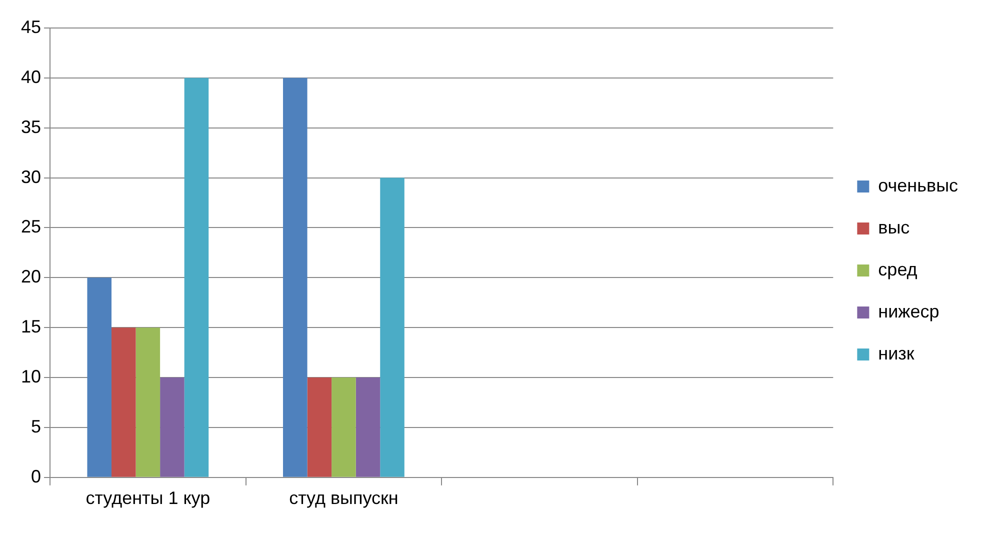  What do you see at coordinates (918, 185) in the screenshot?
I see `legend-label: оченьвыс` at bounding box center [918, 185].